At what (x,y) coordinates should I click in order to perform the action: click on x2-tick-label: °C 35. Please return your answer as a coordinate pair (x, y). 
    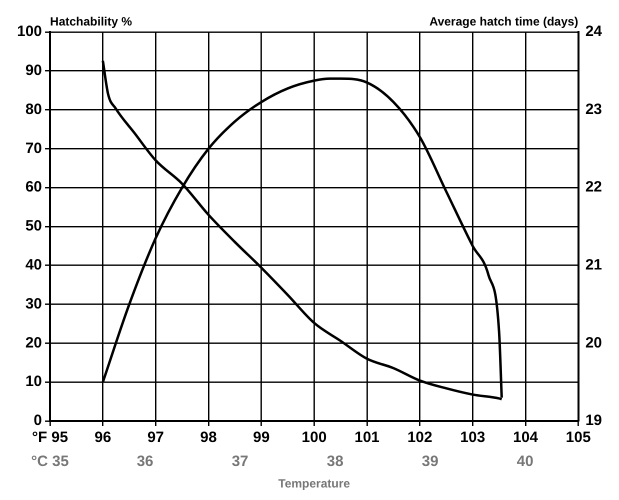
    Looking at the image, I should click on (50, 461).